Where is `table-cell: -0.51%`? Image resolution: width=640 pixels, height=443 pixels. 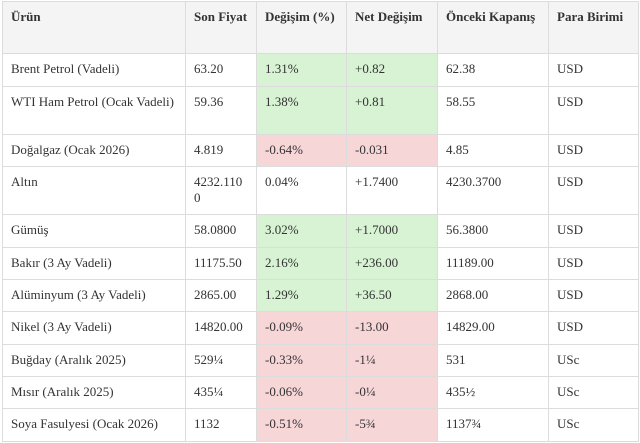
table-cell: -0.51% is located at coordinates (301, 425).